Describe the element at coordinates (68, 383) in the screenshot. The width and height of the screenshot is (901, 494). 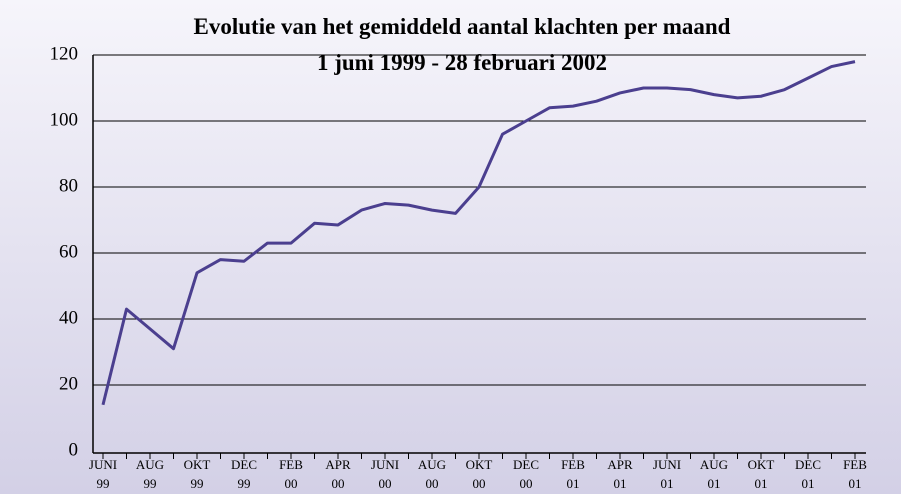
I see `y-tick-label: 20` at that location.